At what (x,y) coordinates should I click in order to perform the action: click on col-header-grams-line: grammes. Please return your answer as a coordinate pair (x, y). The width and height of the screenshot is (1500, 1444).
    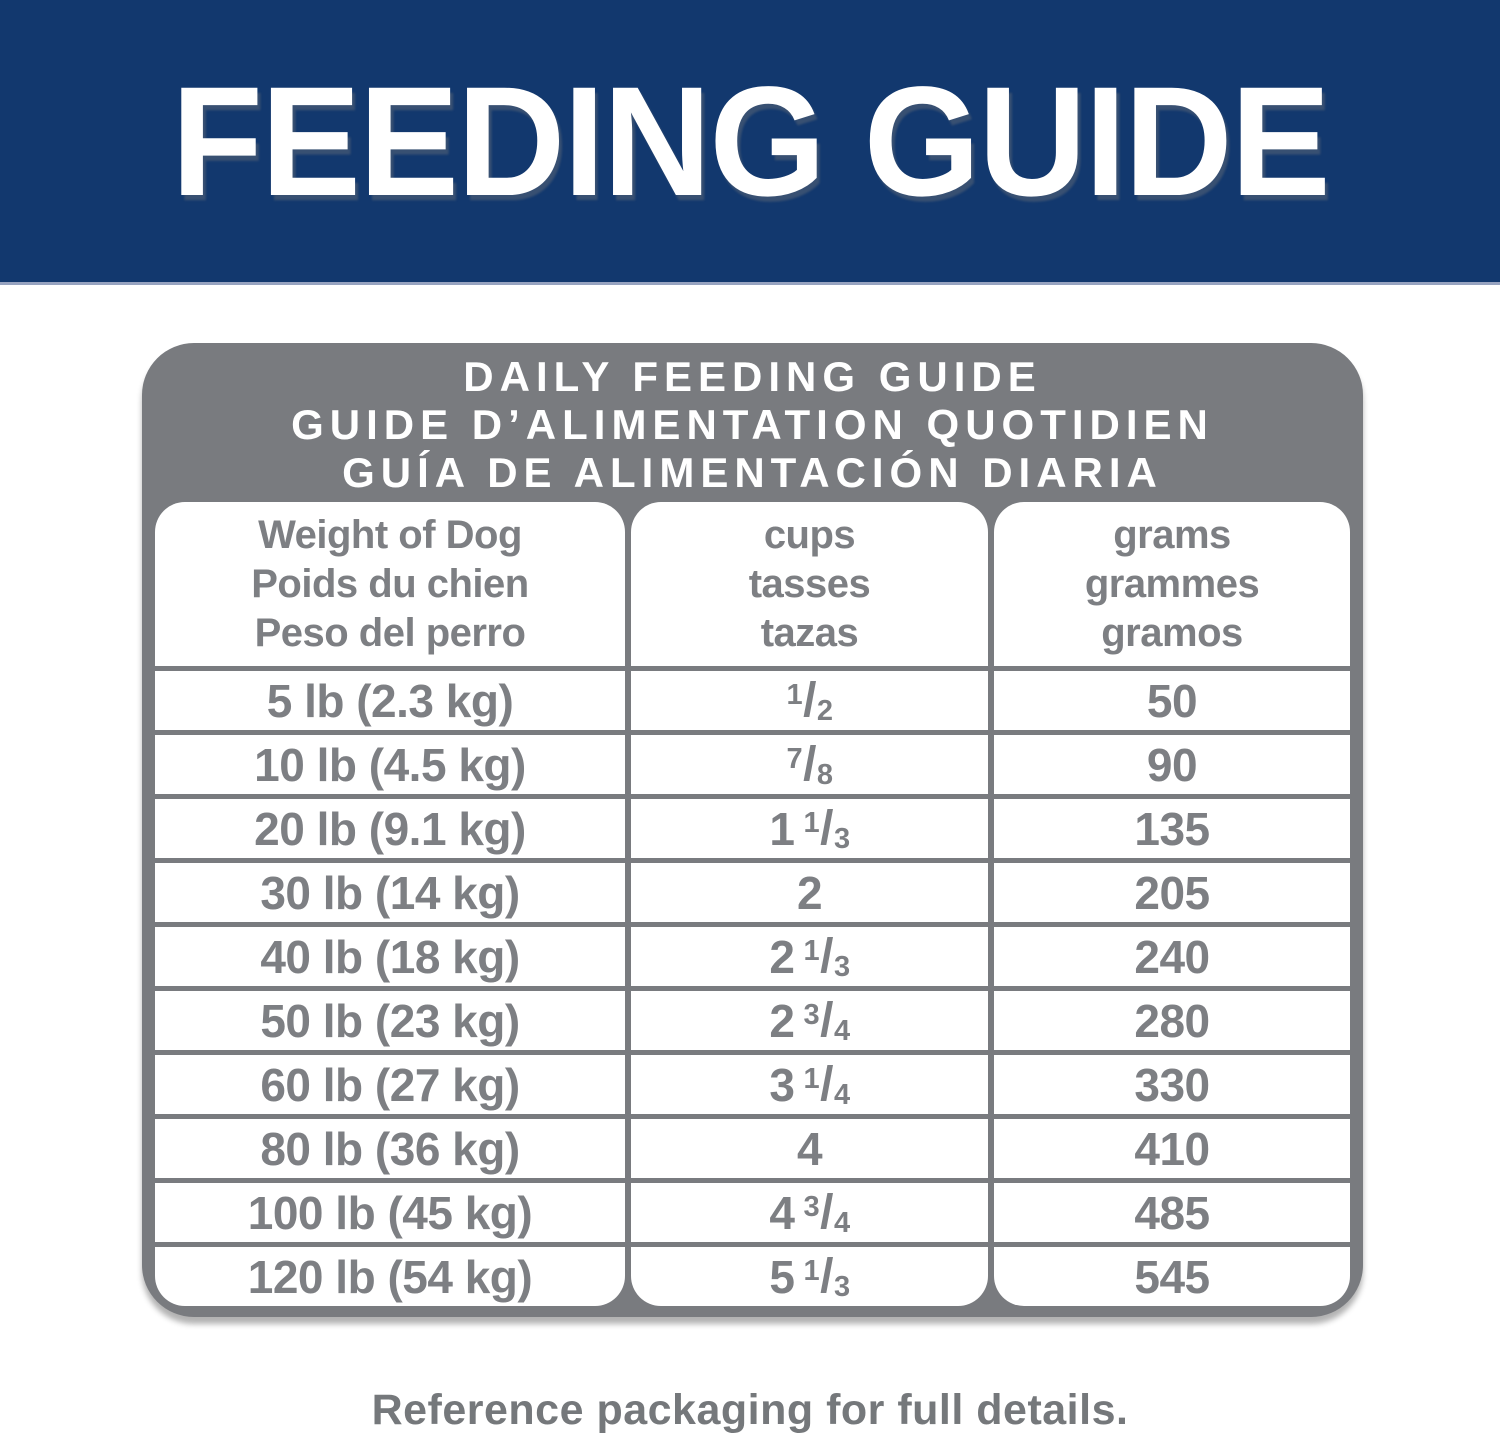
    Looking at the image, I should click on (1172, 583).